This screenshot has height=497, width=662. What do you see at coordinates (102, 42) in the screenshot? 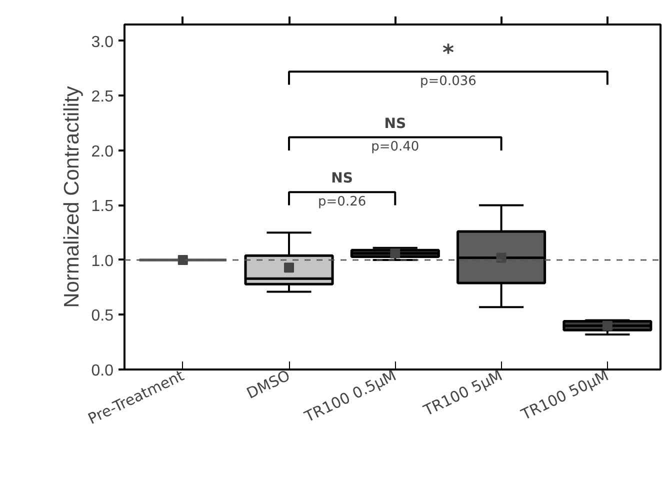
I see `y-tick-label: 3.0` at bounding box center [102, 42].